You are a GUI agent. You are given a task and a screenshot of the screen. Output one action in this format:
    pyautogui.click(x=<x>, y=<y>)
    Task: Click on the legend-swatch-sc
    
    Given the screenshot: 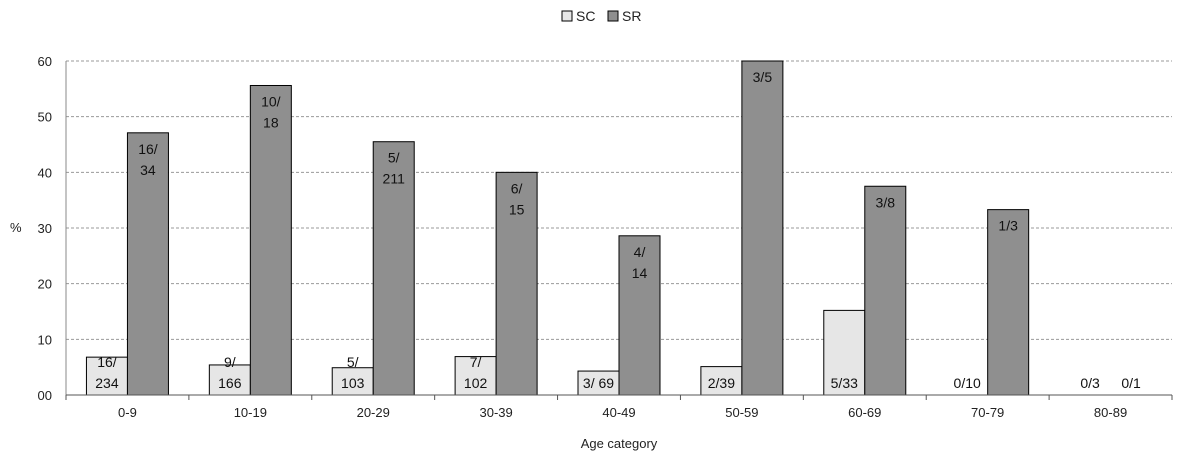 What is the action you would take?
    pyautogui.click(x=567, y=16)
    